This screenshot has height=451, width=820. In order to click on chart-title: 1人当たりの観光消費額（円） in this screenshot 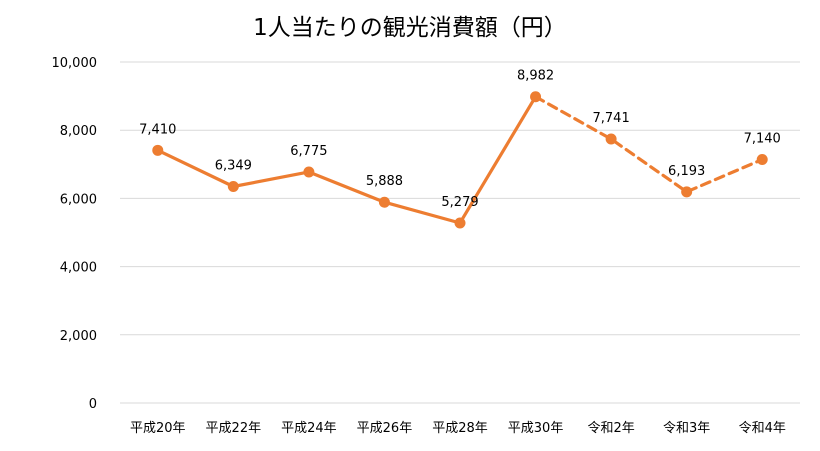, I will do `click(410, 28)`.